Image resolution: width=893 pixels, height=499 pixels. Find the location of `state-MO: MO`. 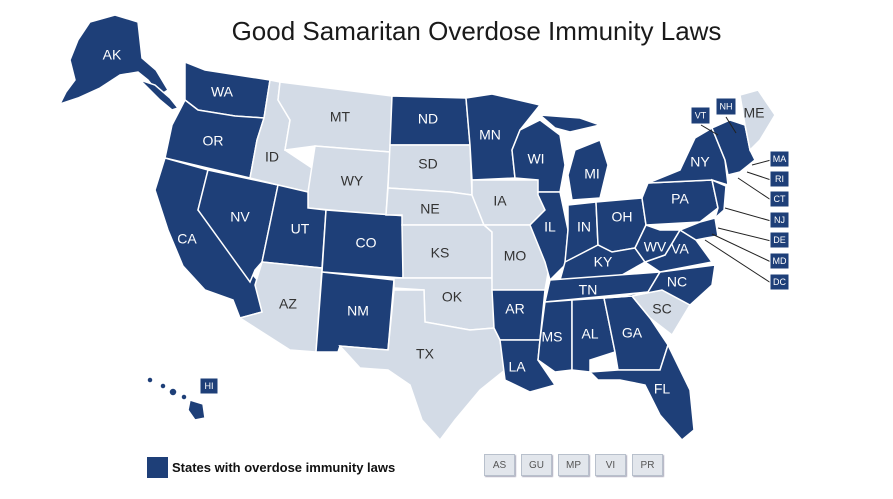

state-MO: MO is located at coordinates (516, 257).